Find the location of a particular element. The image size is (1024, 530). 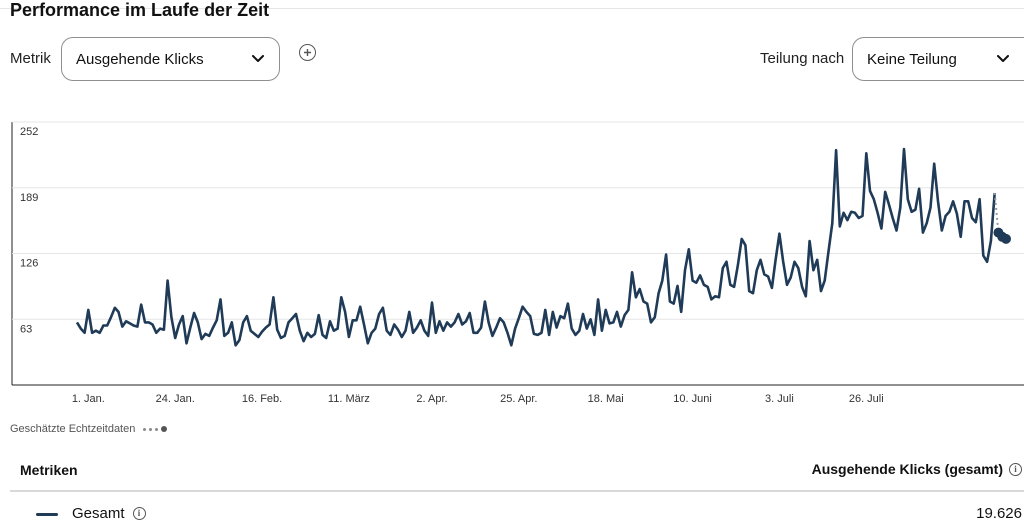

estimated-data-point is located at coordinates (1006, 238).